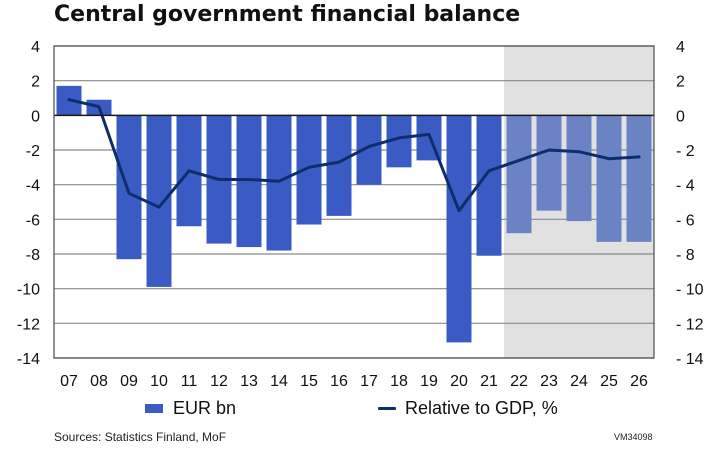  I want to click on y-left-tick-label: -2, so click(33, 151).